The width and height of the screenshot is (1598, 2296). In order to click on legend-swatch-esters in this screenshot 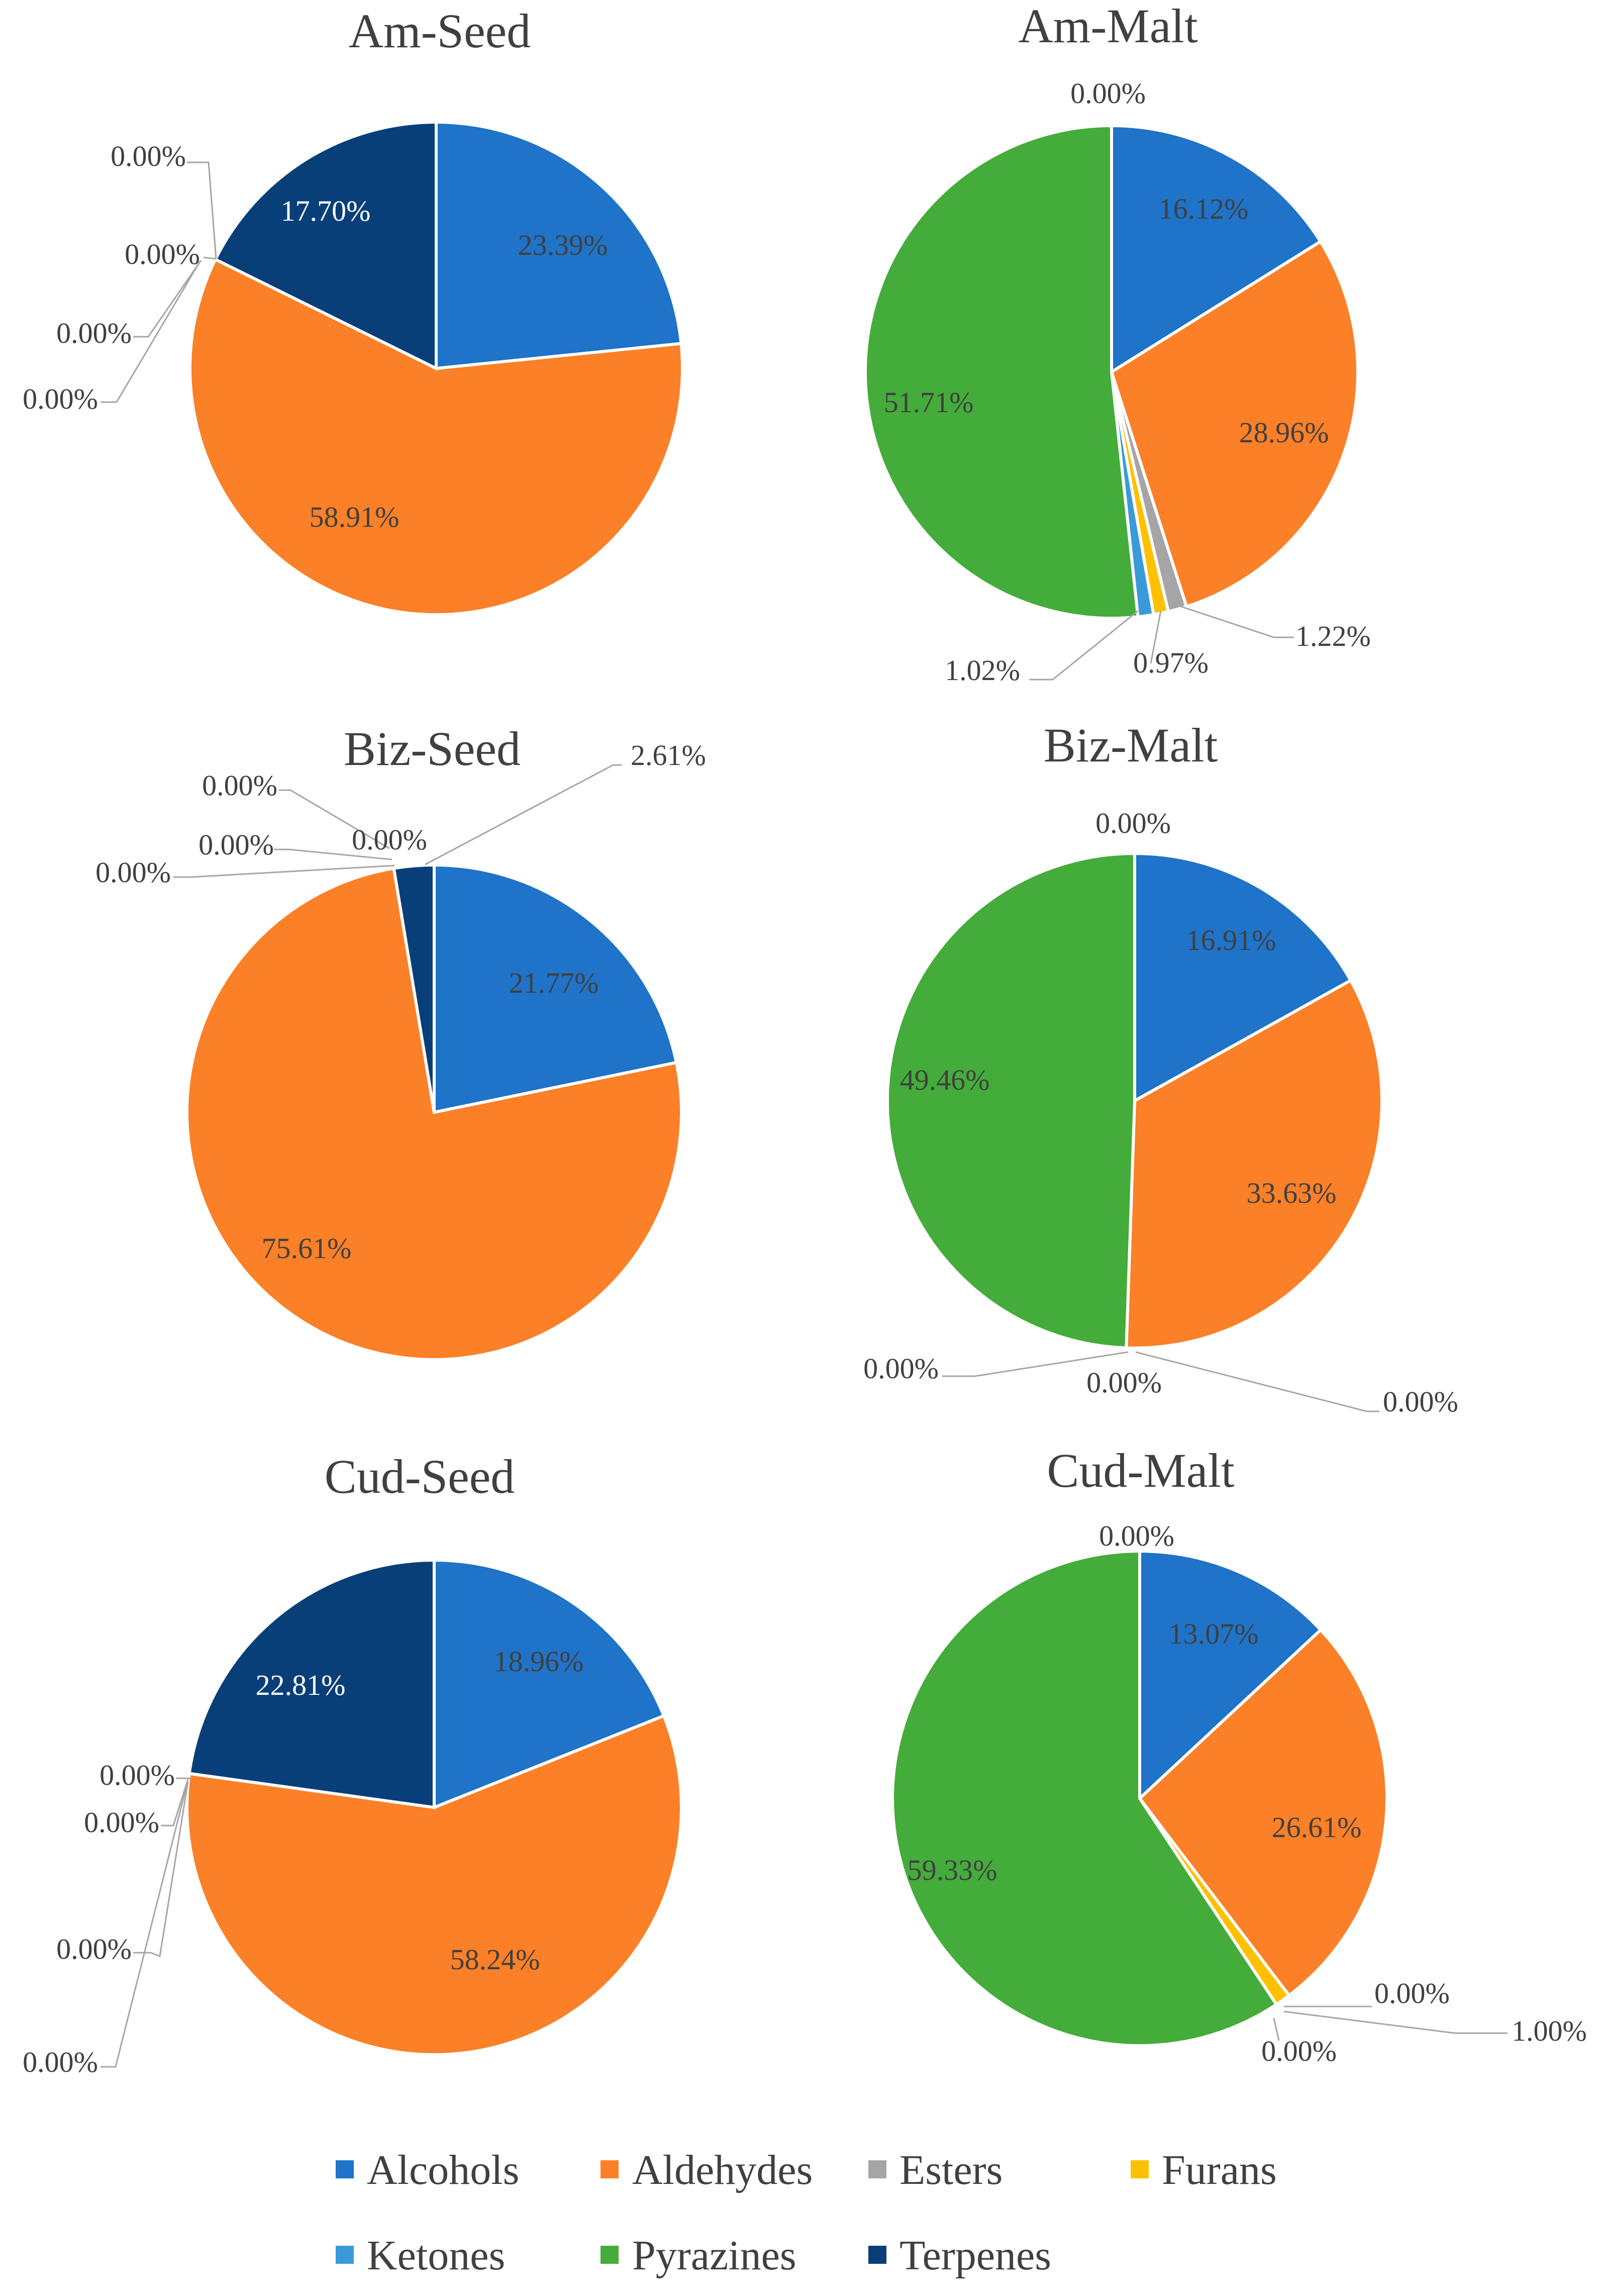, I will do `click(877, 2169)`.